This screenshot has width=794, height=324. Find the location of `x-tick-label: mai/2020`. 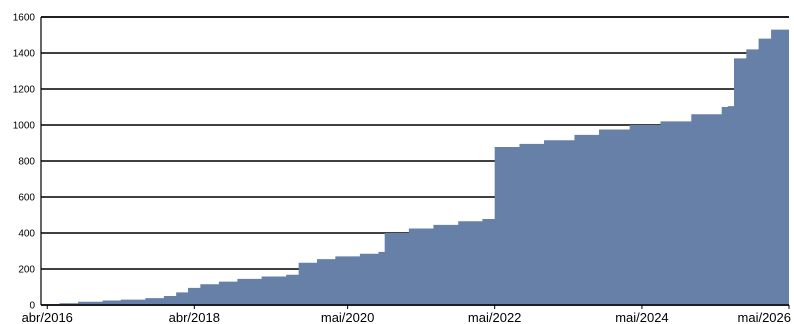

x-tick-label: mai/2020 is located at coordinates (347, 317).